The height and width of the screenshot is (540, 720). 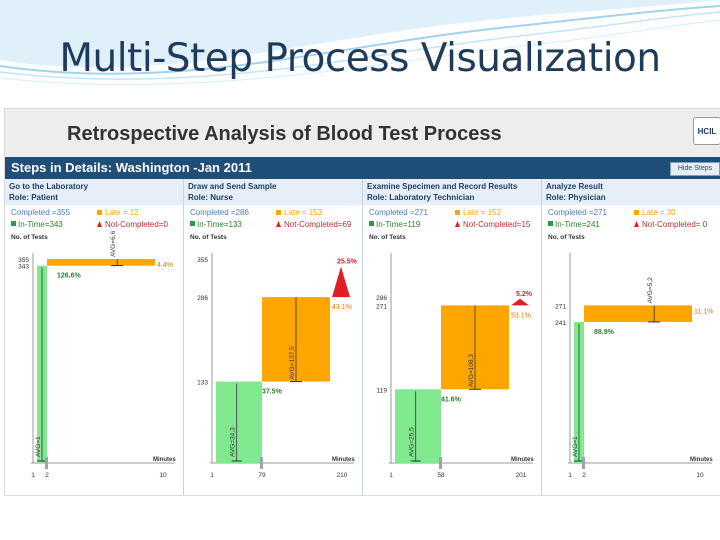 I want to click on in-time-pct-label: 88.9%, so click(x=604, y=332).